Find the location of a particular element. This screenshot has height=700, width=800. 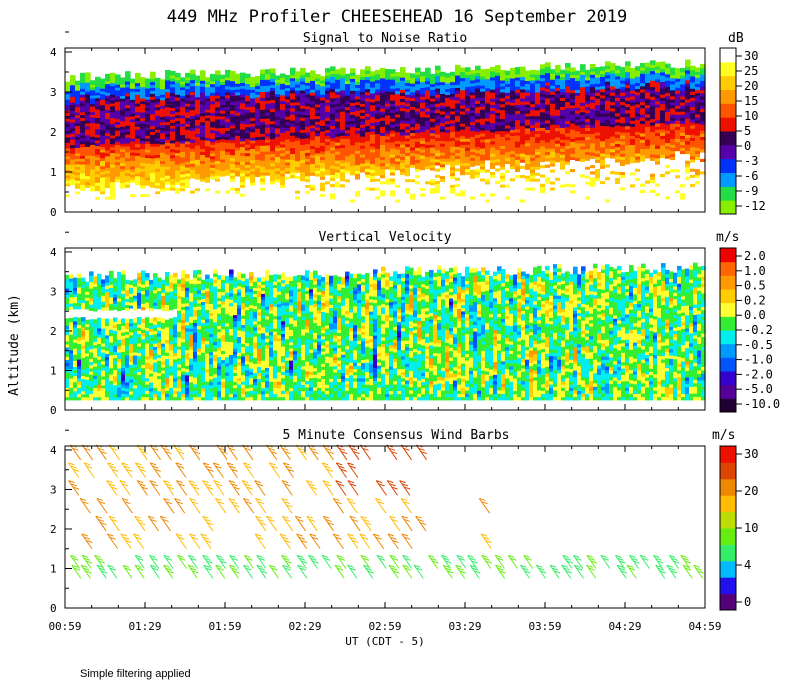

colorbar-label: 30 is located at coordinates (751, 56).